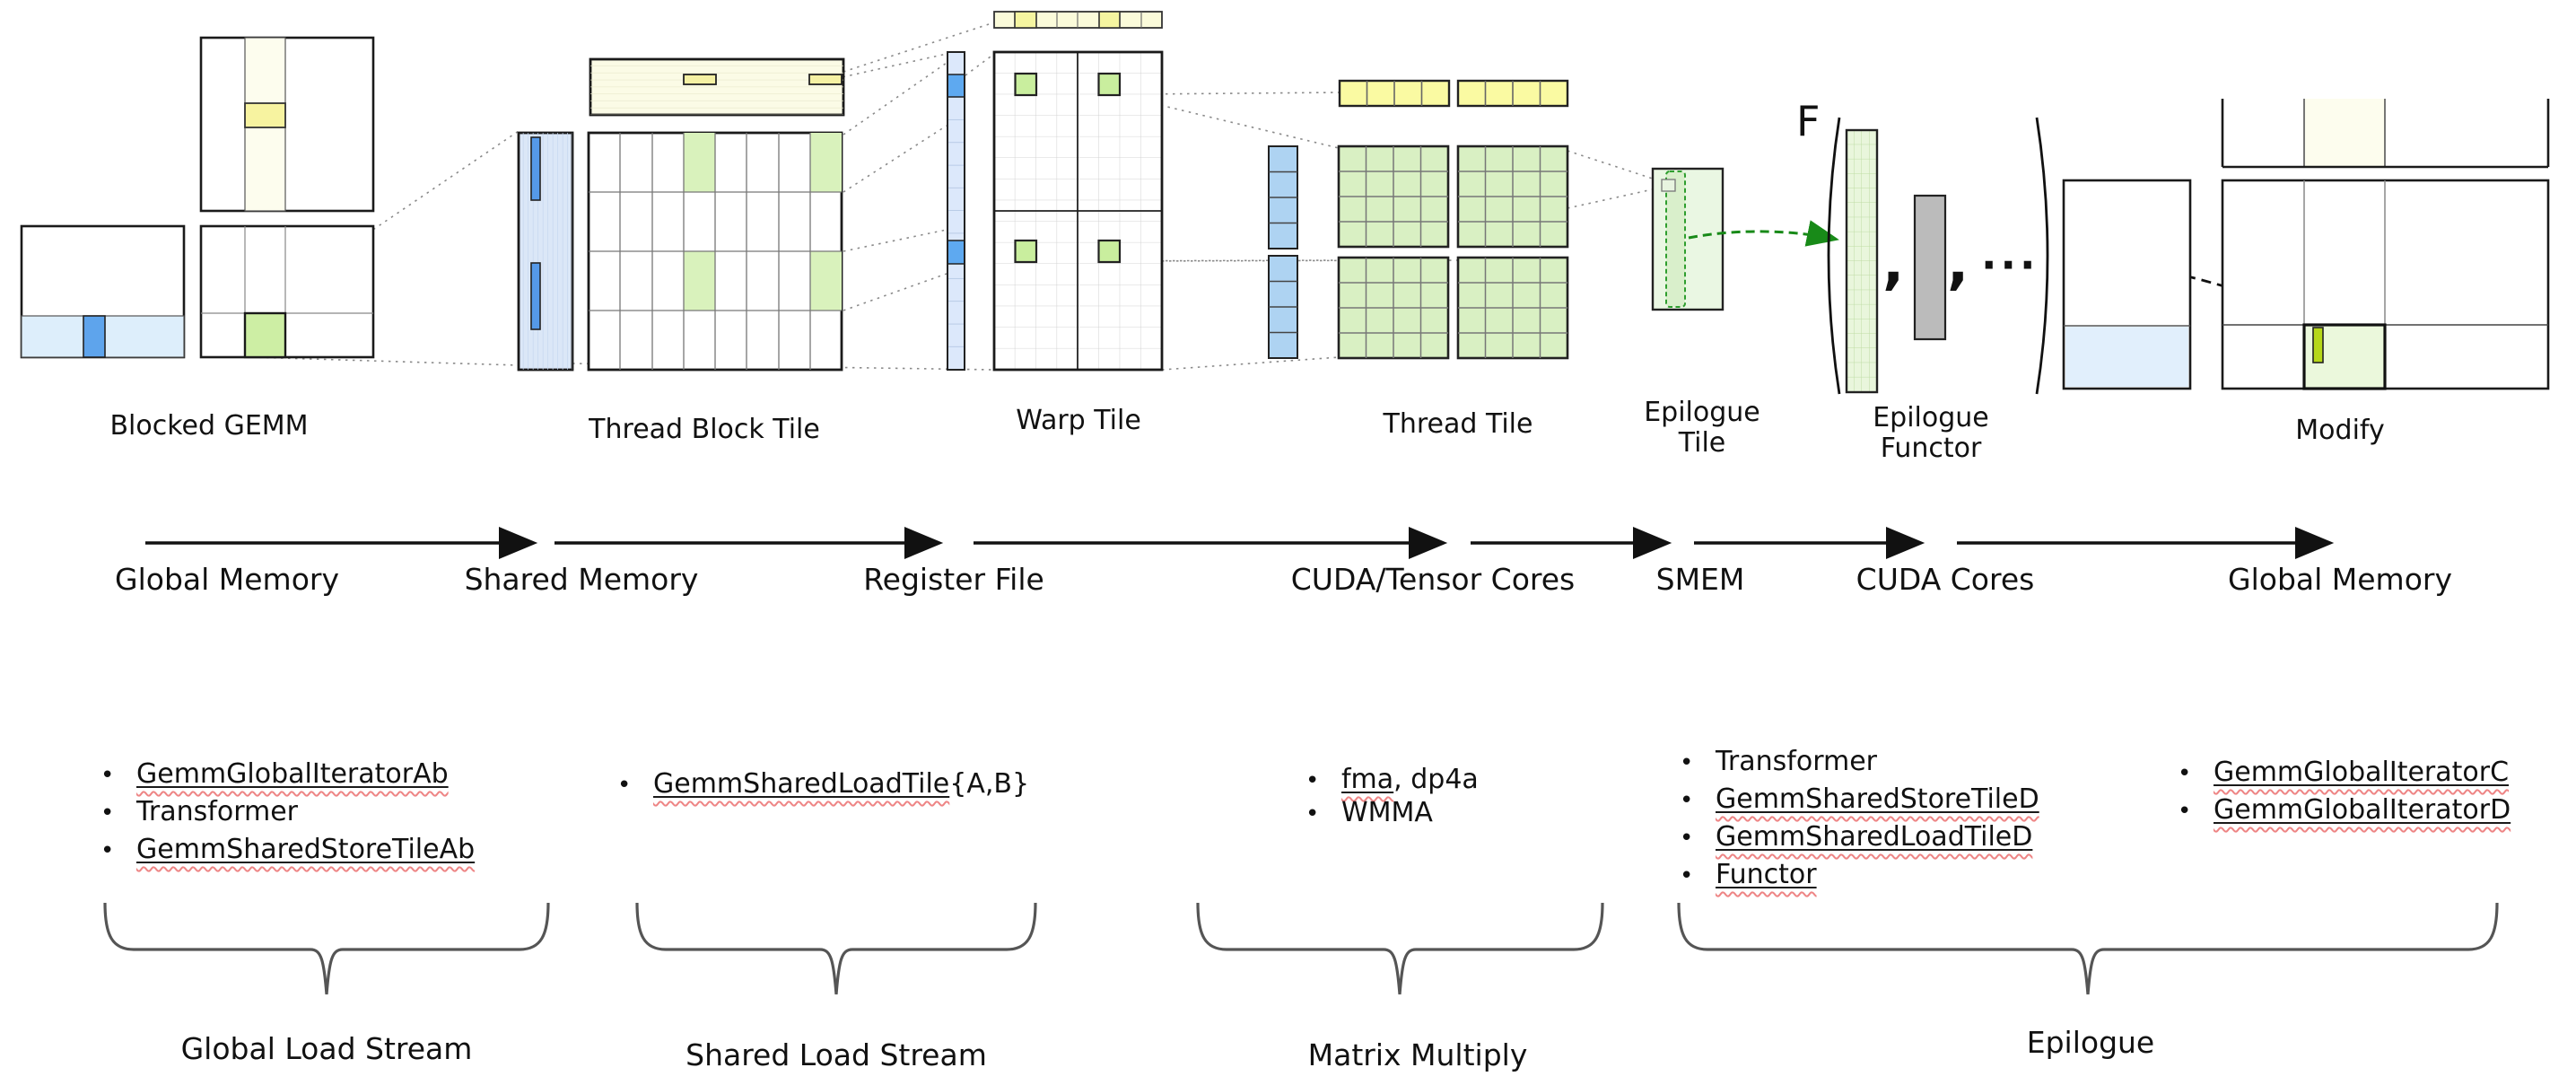 The width and height of the screenshot is (2576, 1085). What do you see at coordinates (1453, 93) in the screenshot?
I see `thread-tile-a-strips` at bounding box center [1453, 93].